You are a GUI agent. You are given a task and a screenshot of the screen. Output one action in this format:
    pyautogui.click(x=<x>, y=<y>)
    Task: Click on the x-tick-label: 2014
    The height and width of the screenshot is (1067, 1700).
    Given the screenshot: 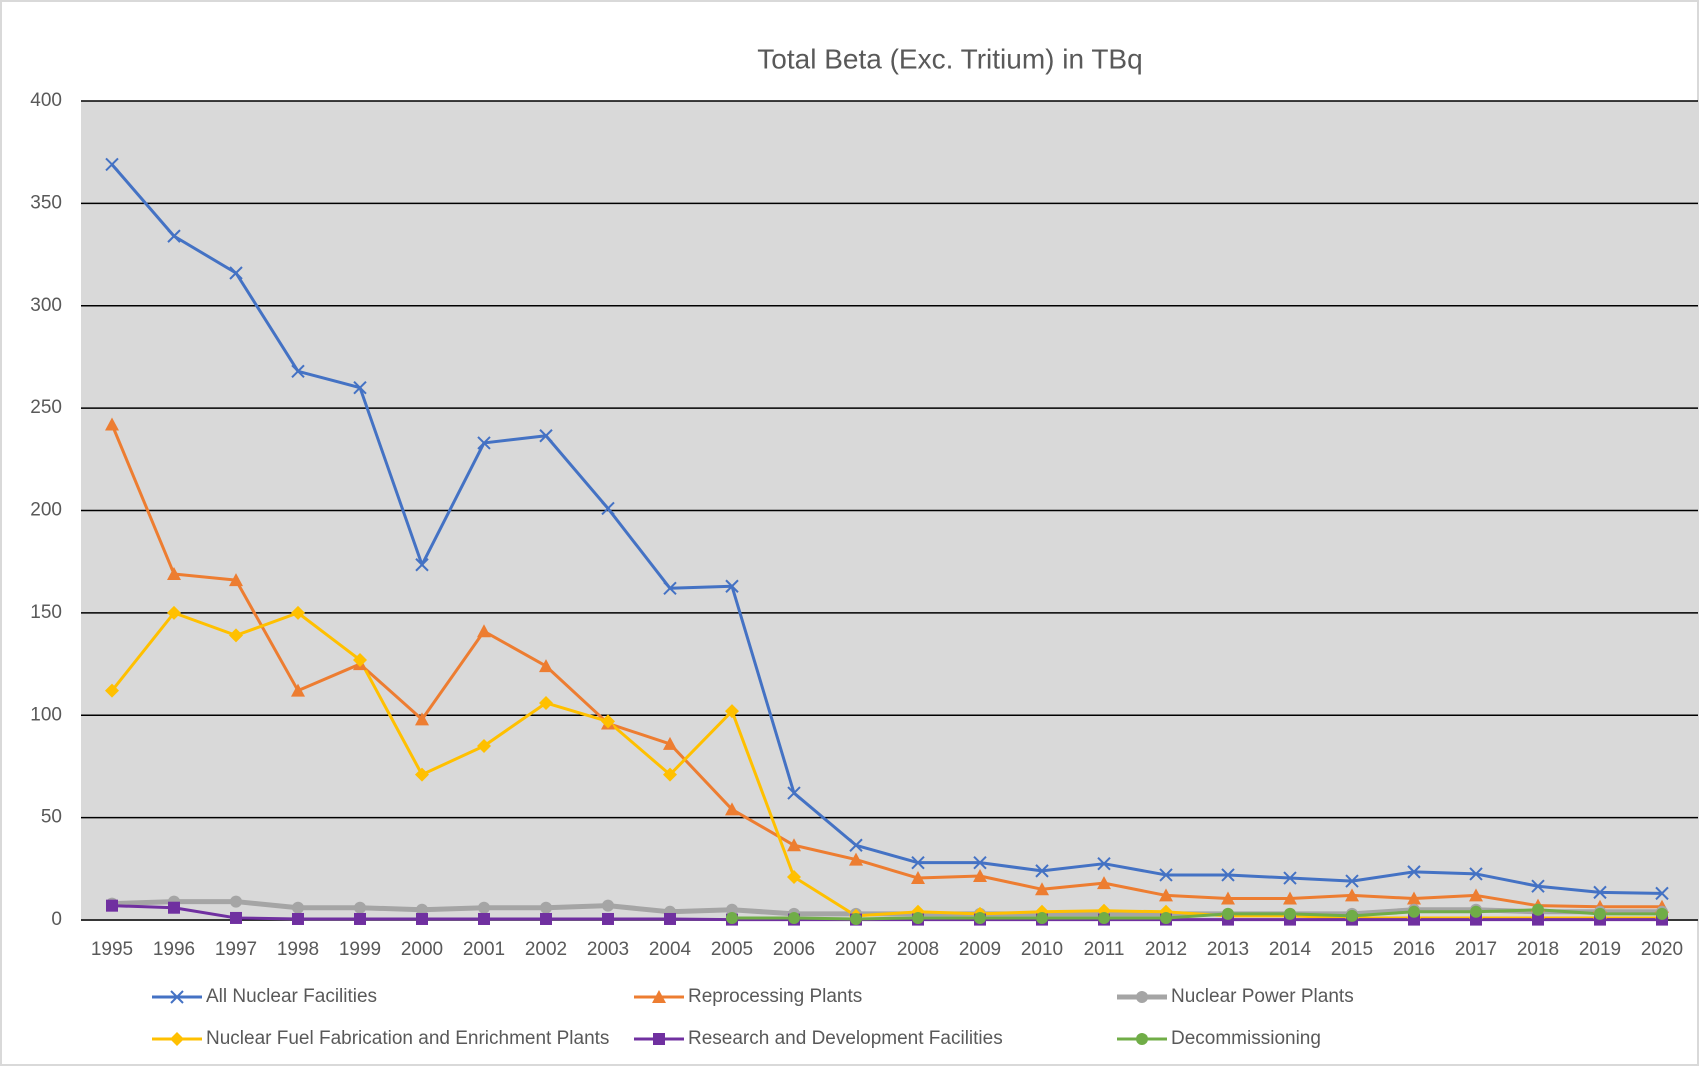 What is the action you would take?
    pyautogui.click(x=1290, y=949)
    